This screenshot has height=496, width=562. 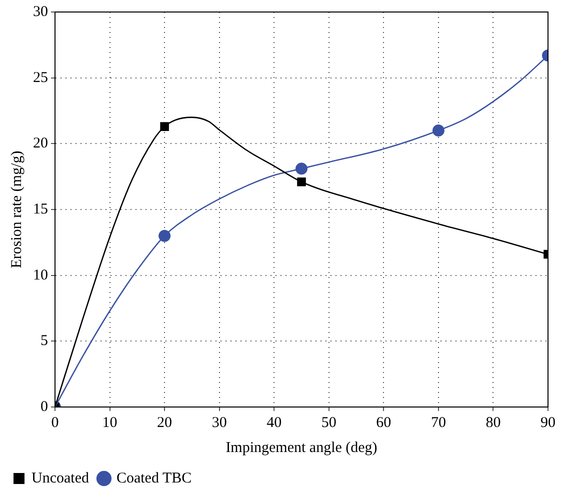 What do you see at coordinates (44, 406) in the screenshot?
I see `y-tick-label: 0` at bounding box center [44, 406].